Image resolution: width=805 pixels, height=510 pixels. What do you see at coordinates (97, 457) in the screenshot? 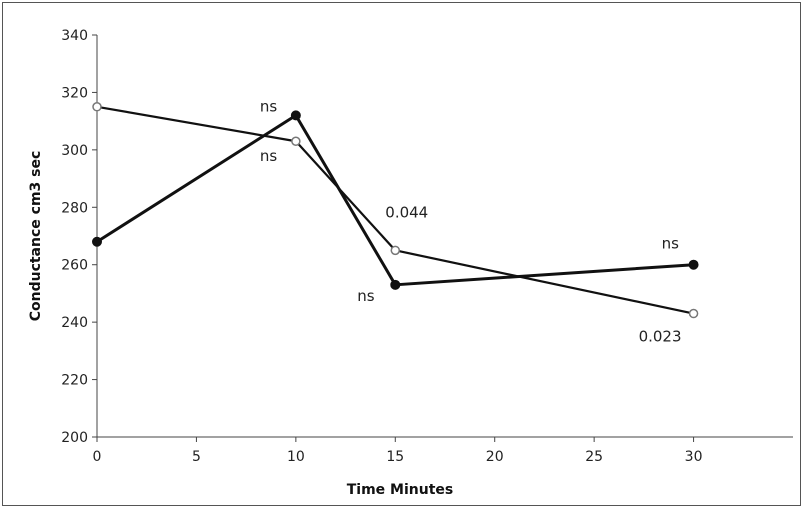
I see `x-tick-label: 0` at bounding box center [97, 457].